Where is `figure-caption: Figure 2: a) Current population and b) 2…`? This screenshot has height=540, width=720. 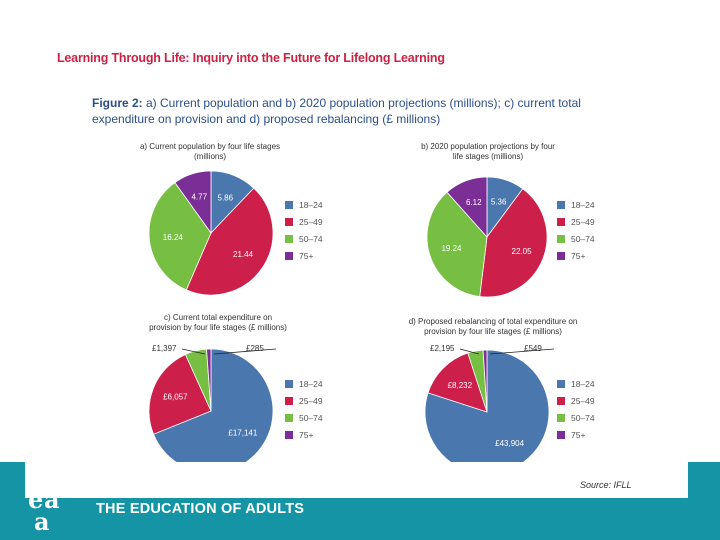
figure-caption: Figure 2: a) Current population and b) 2… is located at coordinates (352, 111).